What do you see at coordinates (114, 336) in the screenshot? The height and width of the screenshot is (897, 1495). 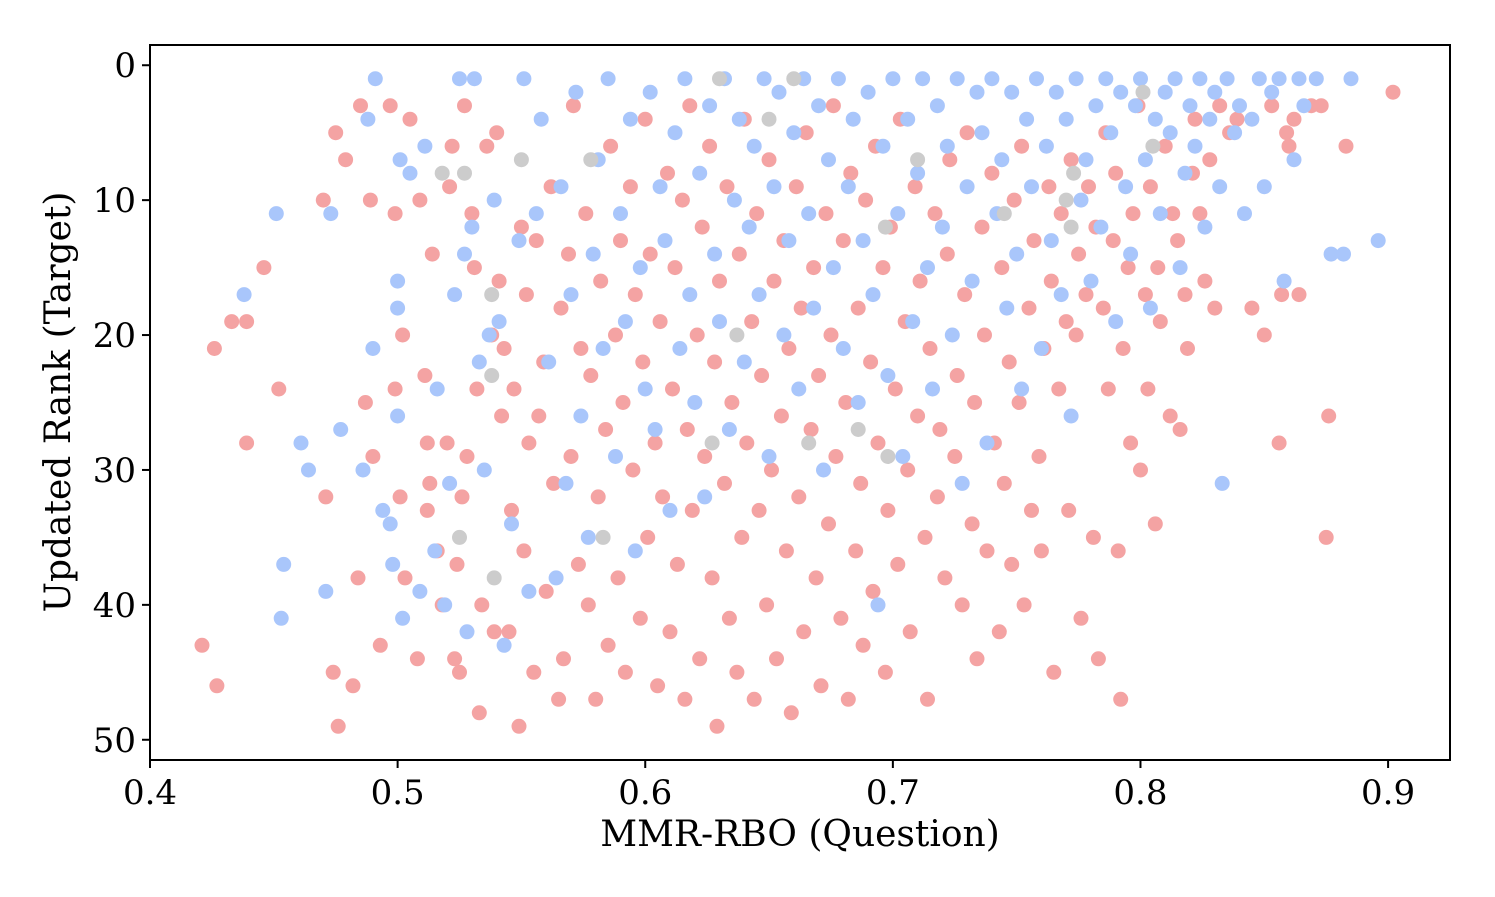 I see `y-tick-label: 20` at bounding box center [114, 336].